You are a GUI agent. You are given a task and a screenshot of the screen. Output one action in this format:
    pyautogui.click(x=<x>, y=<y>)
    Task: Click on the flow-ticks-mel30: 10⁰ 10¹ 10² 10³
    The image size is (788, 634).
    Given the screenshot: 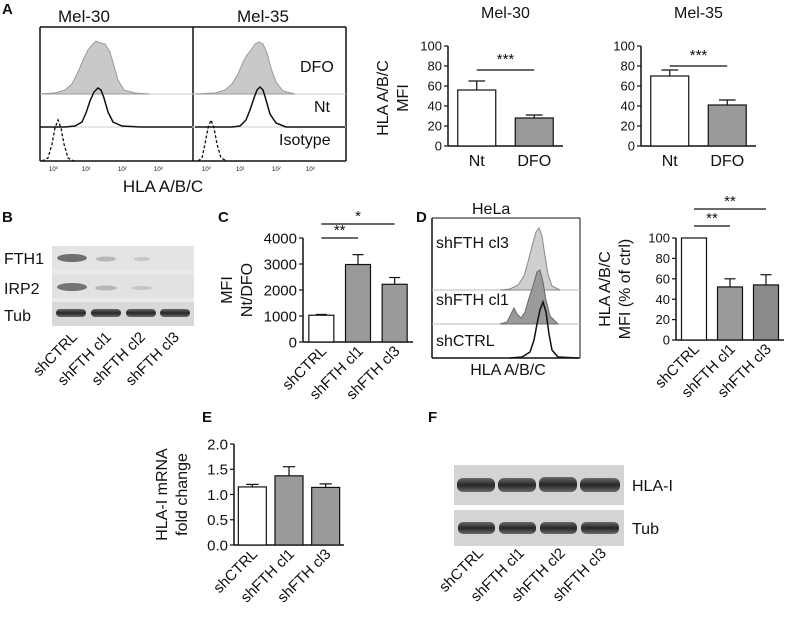 What is the action you would take?
    pyautogui.click(x=106, y=169)
    